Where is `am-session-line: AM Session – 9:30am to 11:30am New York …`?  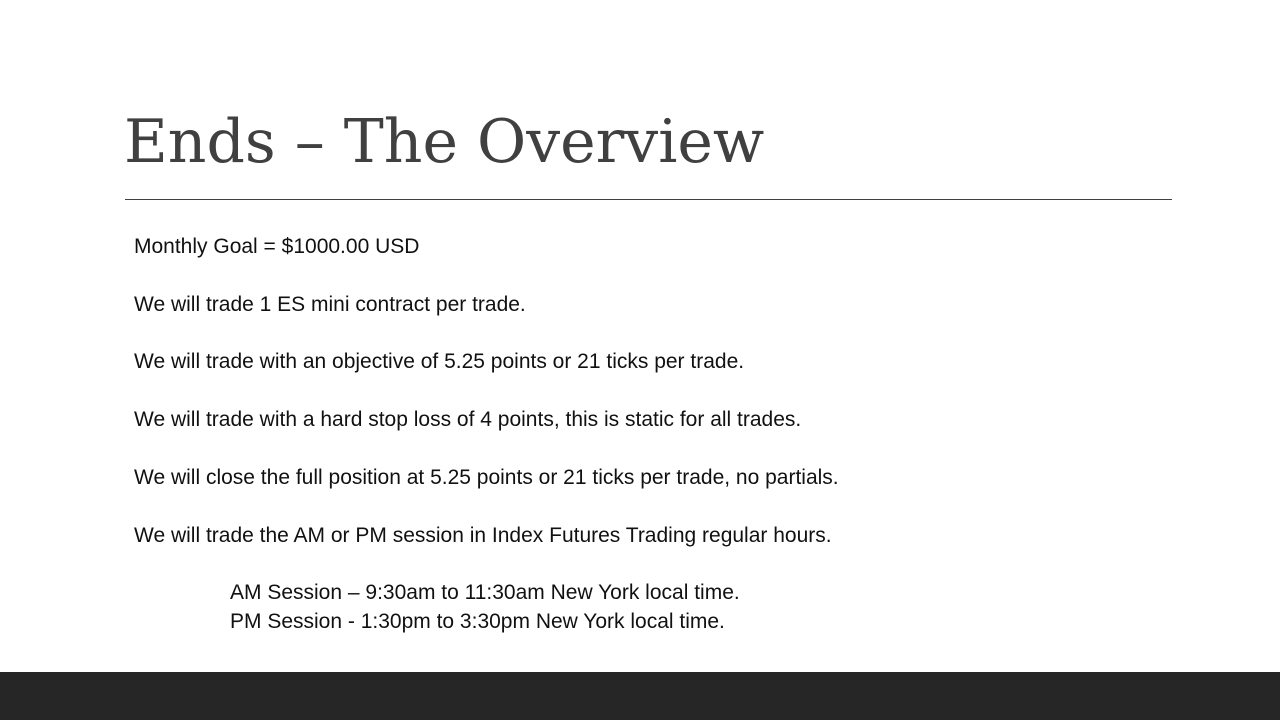
am-session-line: AM Session – 9:30am to 11:30am New York … is located at coordinates (485, 592).